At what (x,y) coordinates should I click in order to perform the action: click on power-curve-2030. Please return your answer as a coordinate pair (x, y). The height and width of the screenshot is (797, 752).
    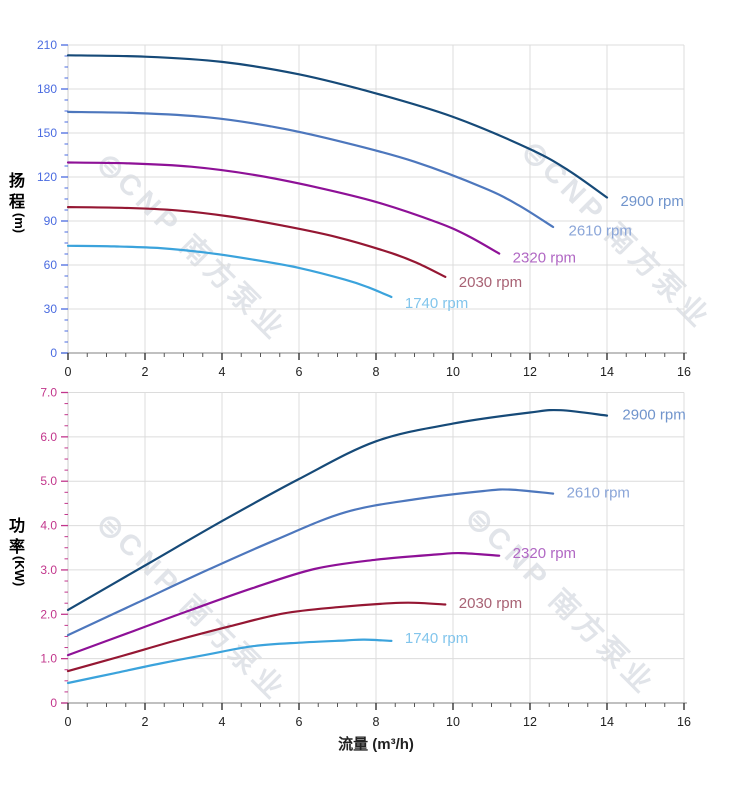
    Looking at the image, I should click on (256, 637).